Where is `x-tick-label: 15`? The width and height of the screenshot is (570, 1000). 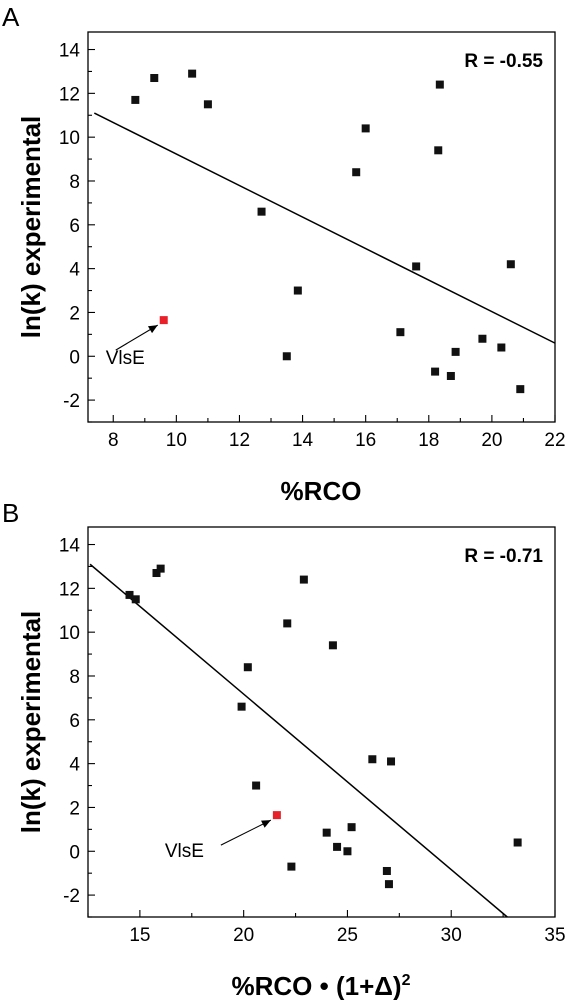
x-tick-label: 15 is located at coordinates (139, 935).